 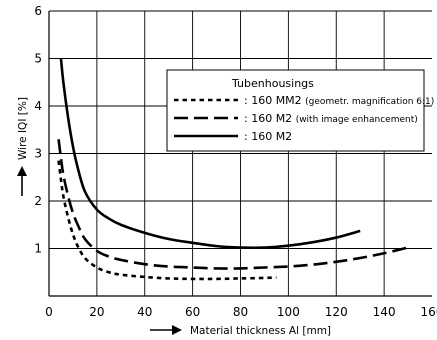 I want to click on x-tick-label: 140, so click(x=384, y=312).